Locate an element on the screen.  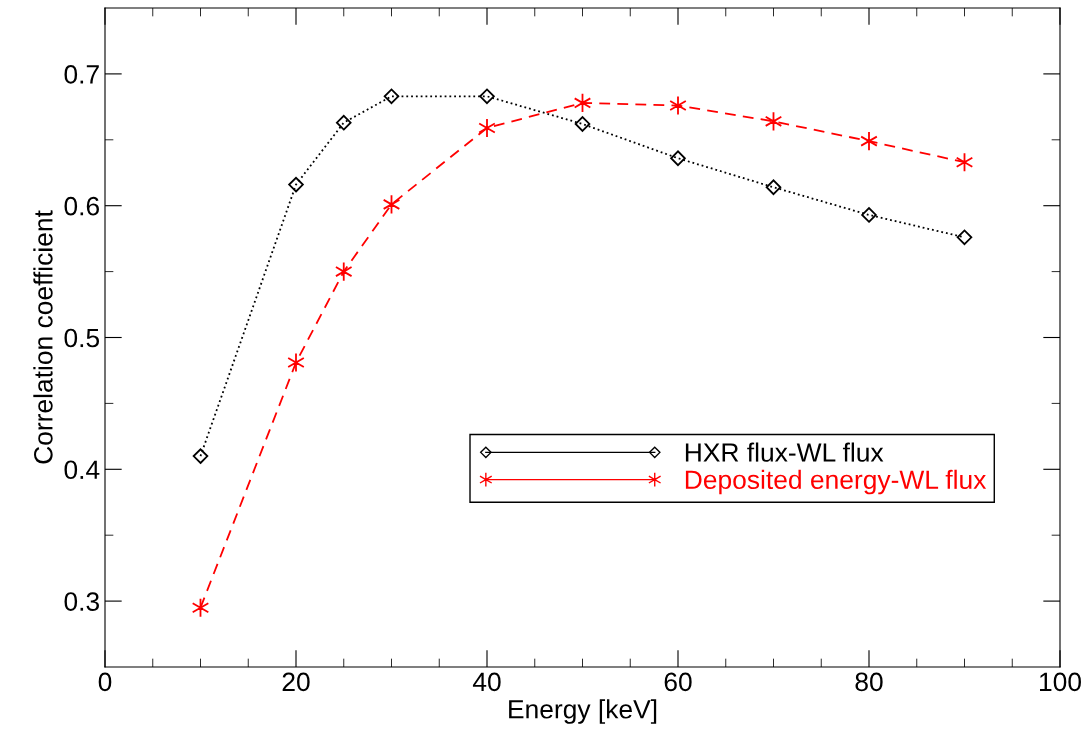
x-tick-label: 60 is located at coordinates (678, 682).